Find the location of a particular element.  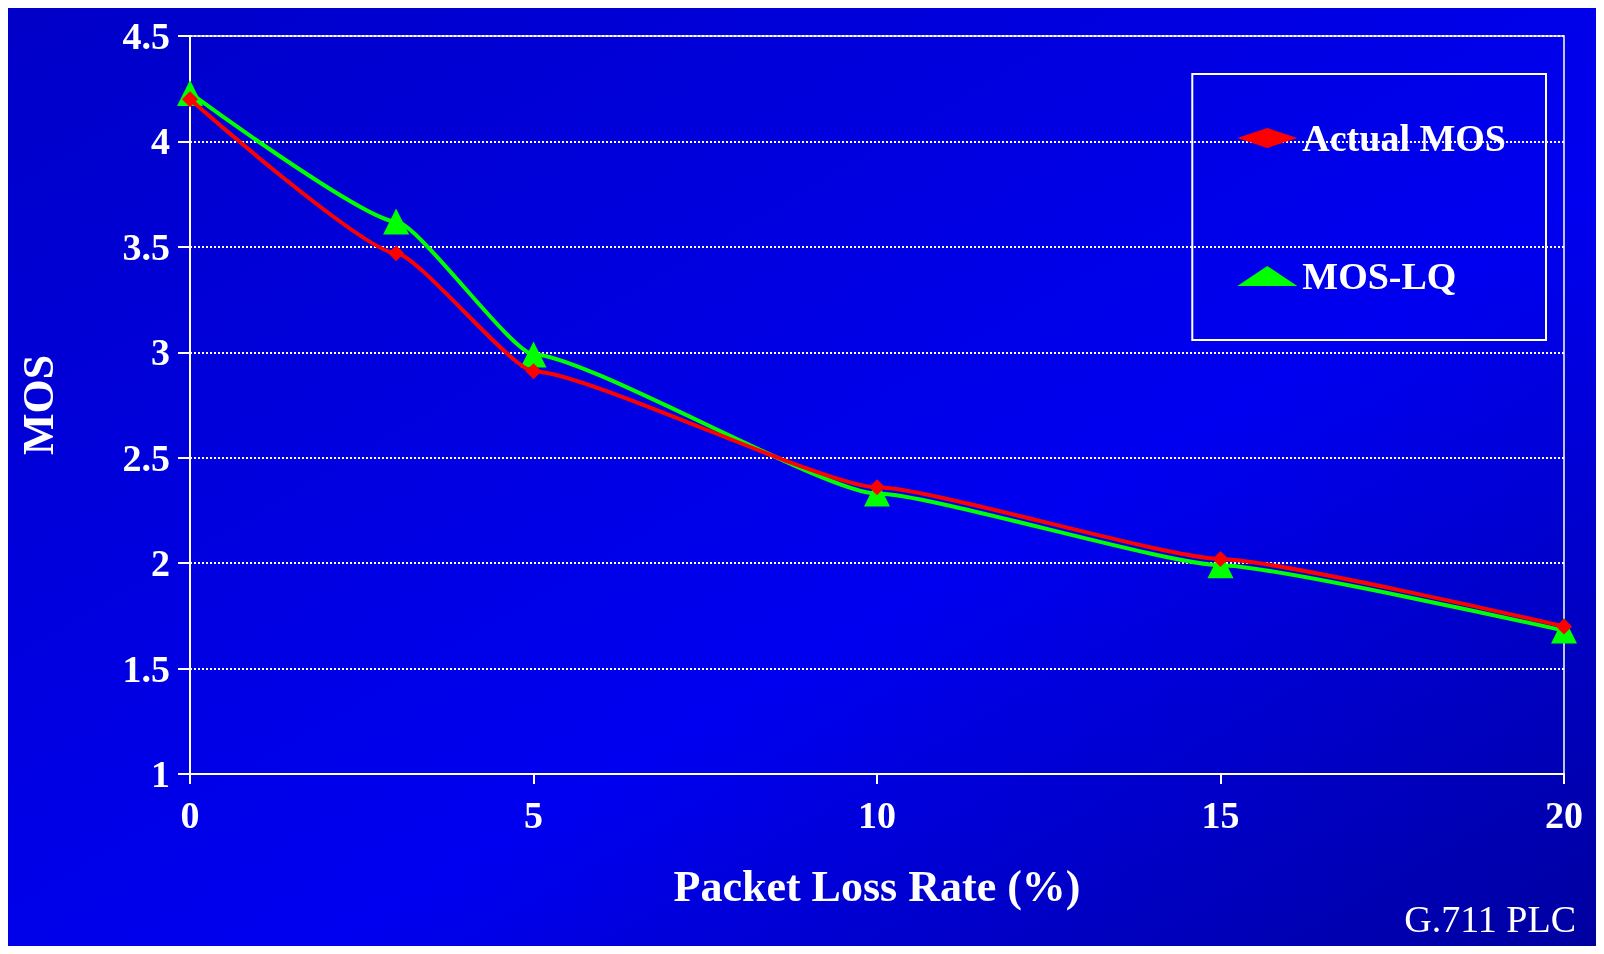

y-axis-title: MOS is located at coordinates (38, 405).